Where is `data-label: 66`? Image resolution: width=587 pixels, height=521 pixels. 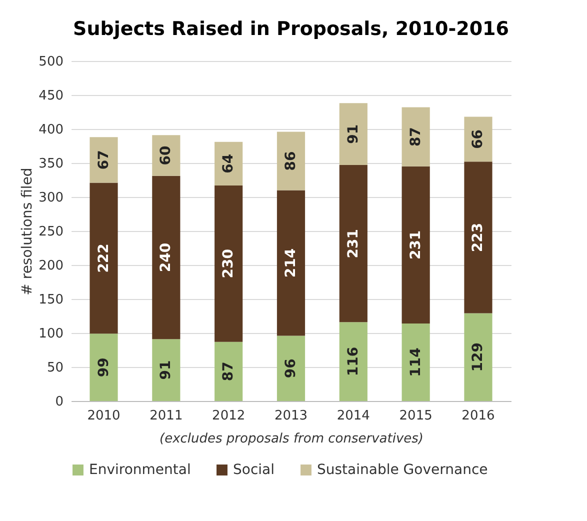 data-label: 66 is located at coordinates (478, 139).